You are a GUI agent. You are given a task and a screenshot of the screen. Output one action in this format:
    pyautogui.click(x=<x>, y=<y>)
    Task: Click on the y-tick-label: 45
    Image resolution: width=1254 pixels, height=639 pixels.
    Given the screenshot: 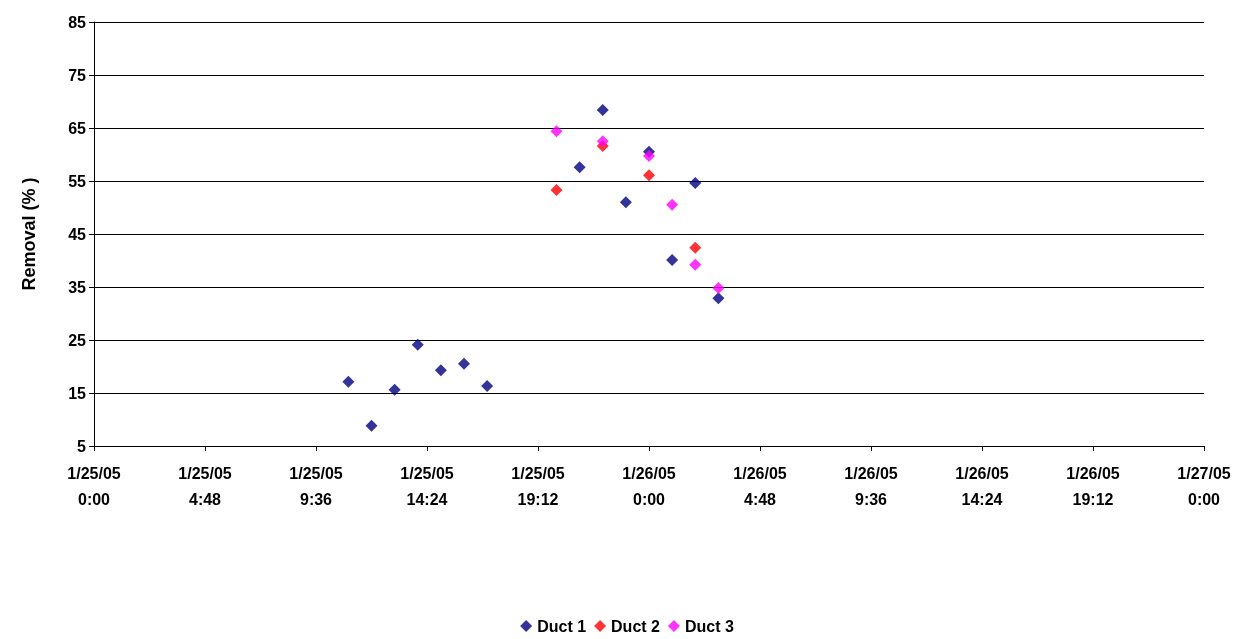 What is the action you would take?
    pyautogui.click(x=77, y=234)
    